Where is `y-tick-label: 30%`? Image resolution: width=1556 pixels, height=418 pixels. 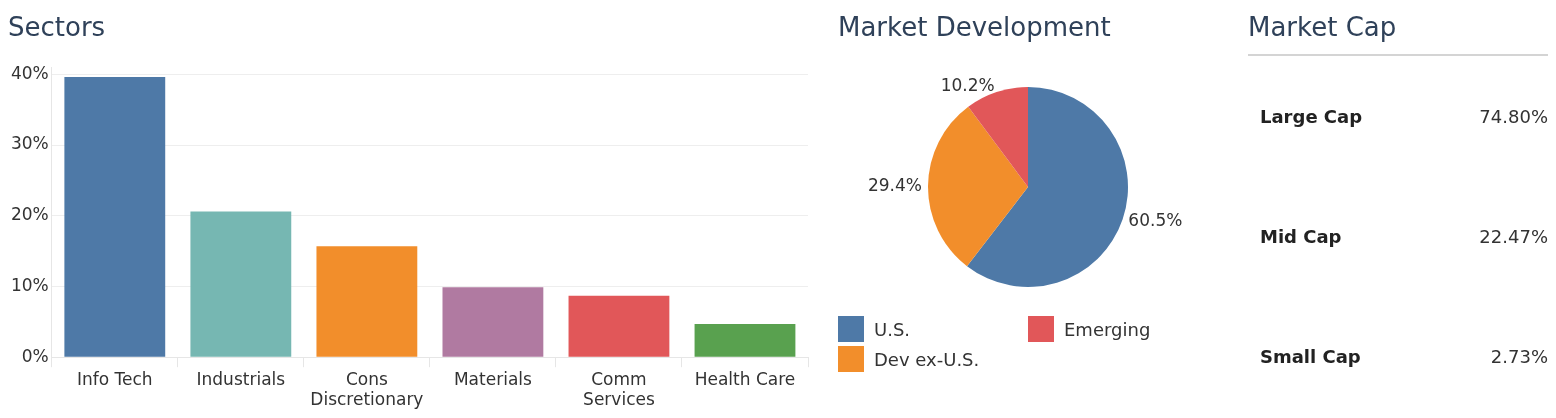
y-tick-label: 30% is located at coordinates (29, 143).